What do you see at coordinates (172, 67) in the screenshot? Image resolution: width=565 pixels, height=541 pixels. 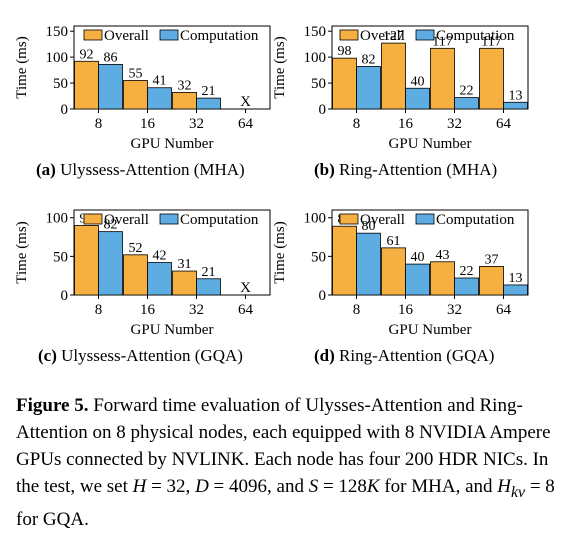 I see `p1-plot-frame` at bounding box center [172, 67].